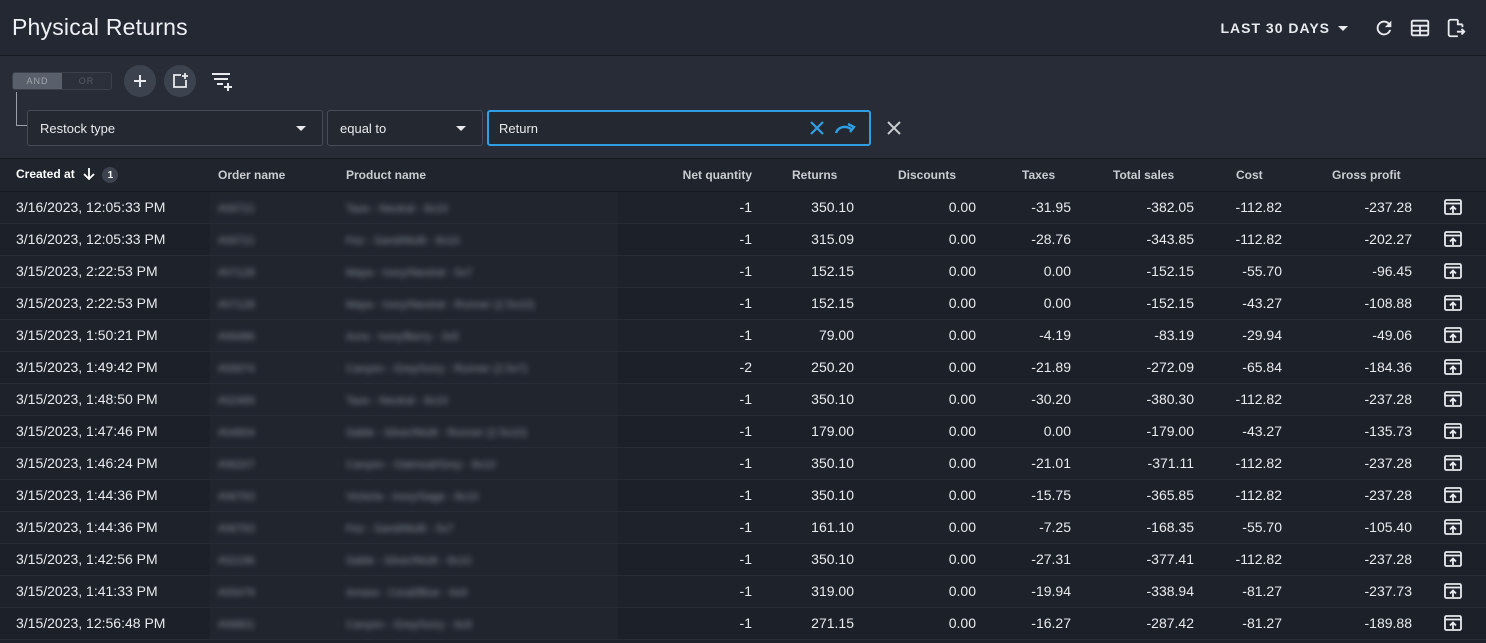 This screenshot has height=643, width=1486. What do you see at coordinates (811, 175) in the screenshot?
I see `column-header-returns: Returns` at bounding box center [811, 175].